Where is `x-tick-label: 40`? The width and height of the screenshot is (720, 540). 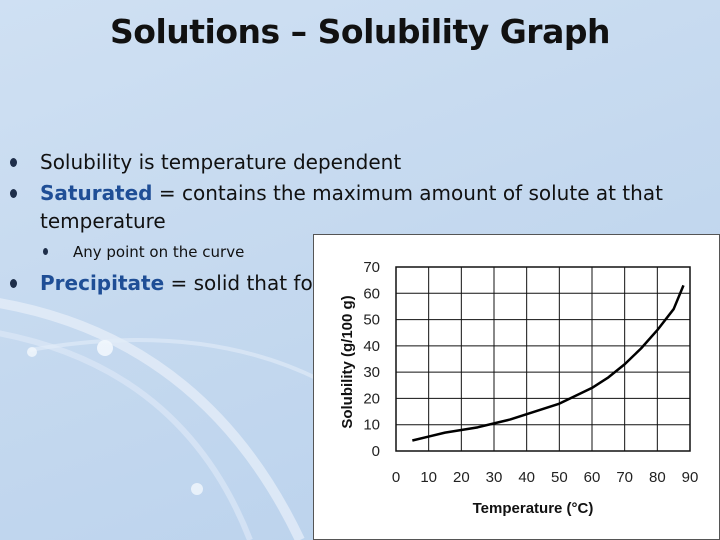
x-tick-label: 40 is located at coordinates (526, 477).